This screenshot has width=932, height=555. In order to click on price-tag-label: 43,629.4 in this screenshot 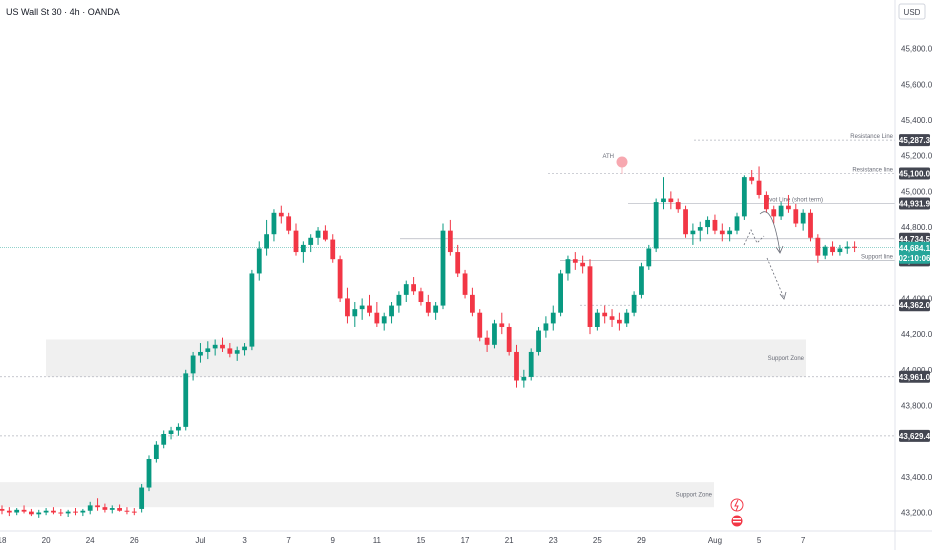, I will do `click(915, 436)`.